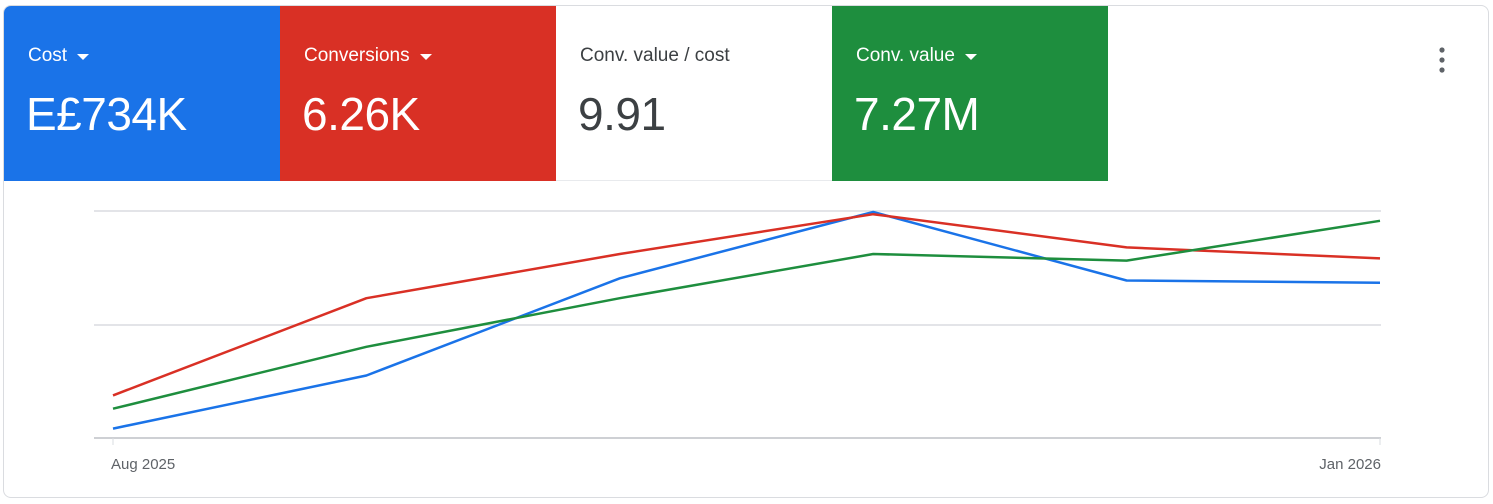  What do you see at coordinates (694, 93) in the screenshot?
I see `scorecard-conv-value-per-cost: Conv. value / cost 9.91` at bounding box center [694, 93].